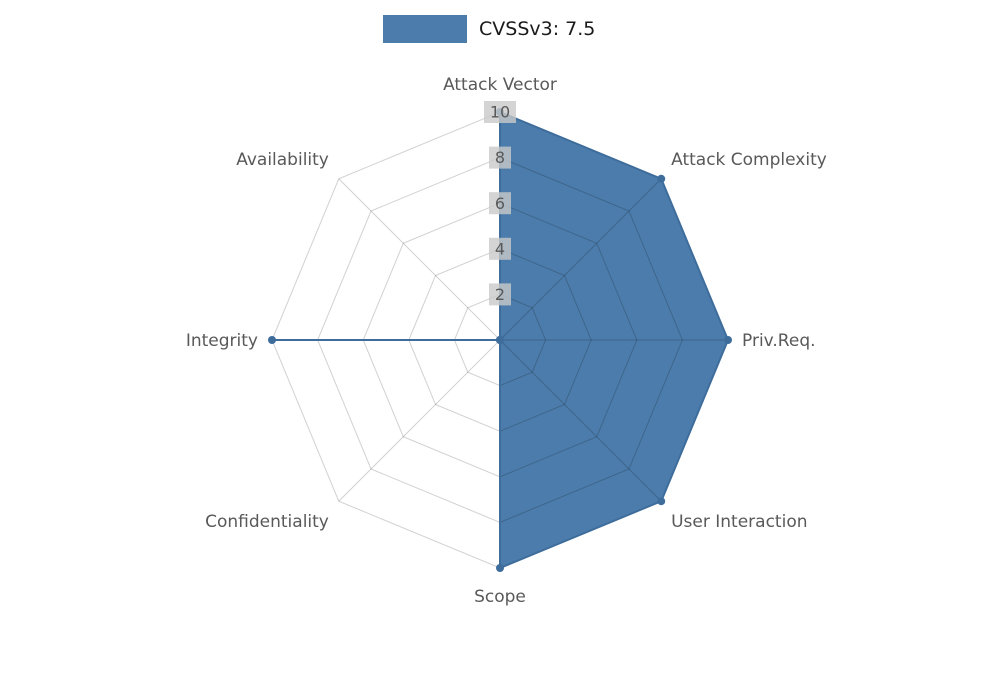 The width and height of the screenshot is (1000, 700). What do you see at coordinates (779, 341) in the screenshot?
I see `axis-label-priv-req: Priv.Req.` at bounding box center [779, 341].